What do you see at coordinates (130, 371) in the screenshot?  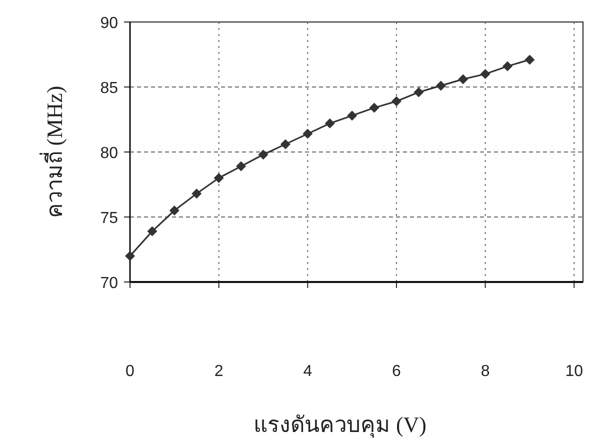 I see `x-tick-label: 0` at bounding box center [130, 371].